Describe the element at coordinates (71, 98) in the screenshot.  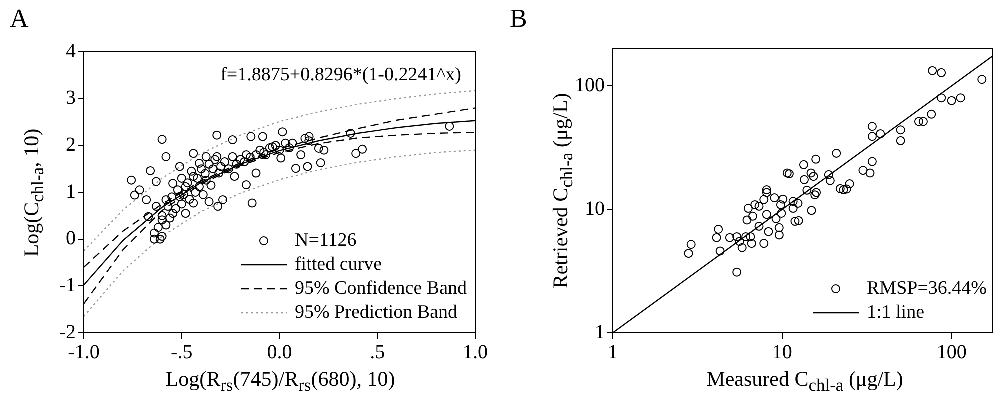
I see `y-tick-label: 3` at that location.